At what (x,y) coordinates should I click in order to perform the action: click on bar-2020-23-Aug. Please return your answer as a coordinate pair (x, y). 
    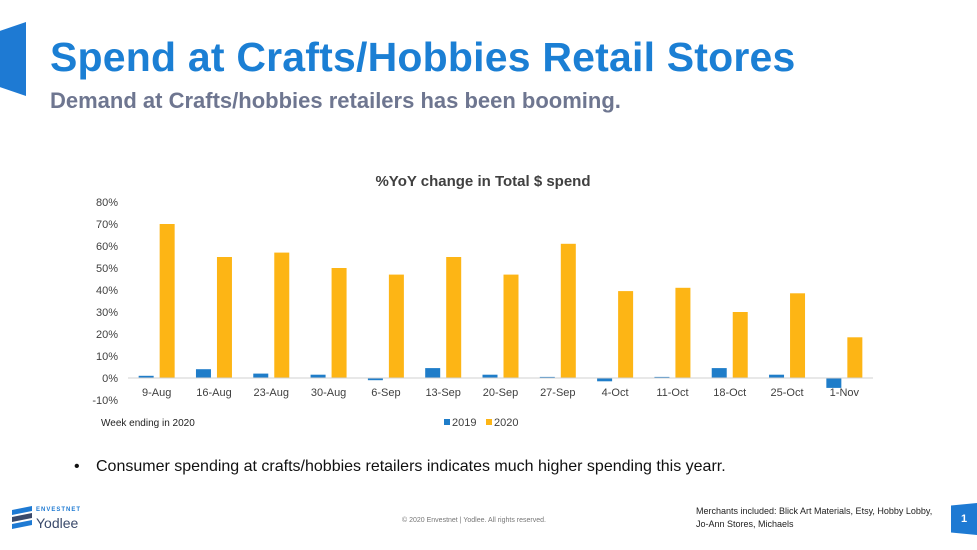
    Looking at the image, I should click on (282, 315).